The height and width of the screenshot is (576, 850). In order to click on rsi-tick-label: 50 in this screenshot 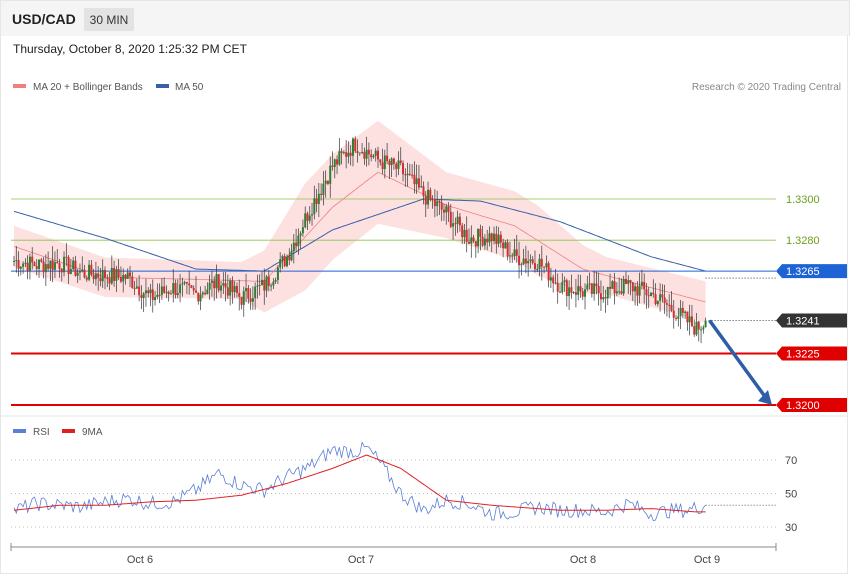, I will do `click(791, 495)`.